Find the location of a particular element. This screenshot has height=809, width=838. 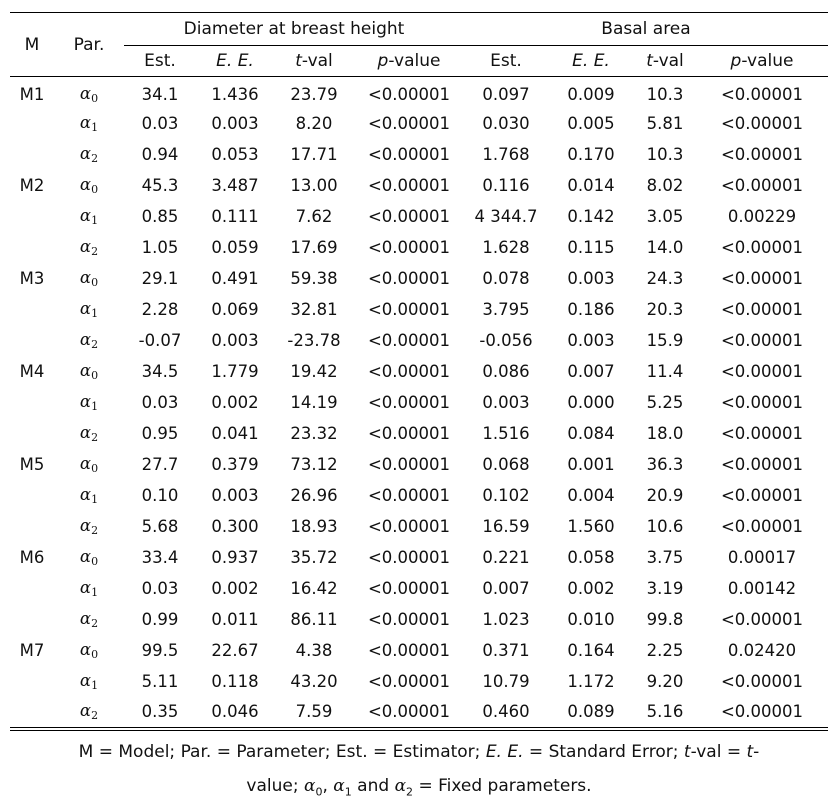

tval-dbh-cell: 7.62 is located at coordinates (314, 216).